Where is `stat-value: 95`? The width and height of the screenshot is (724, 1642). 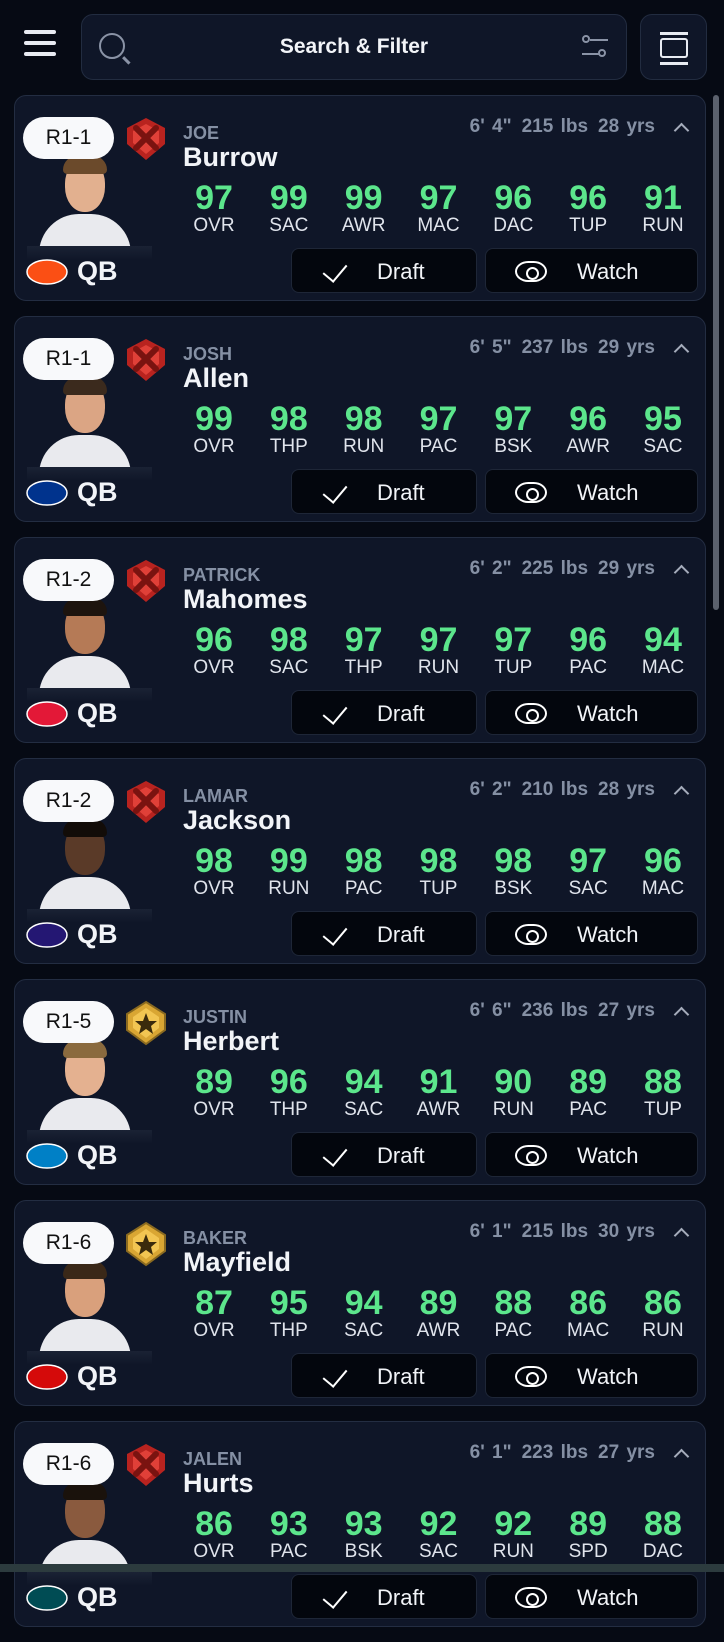 stat-value: 95 is located at coordinates (663, 419).